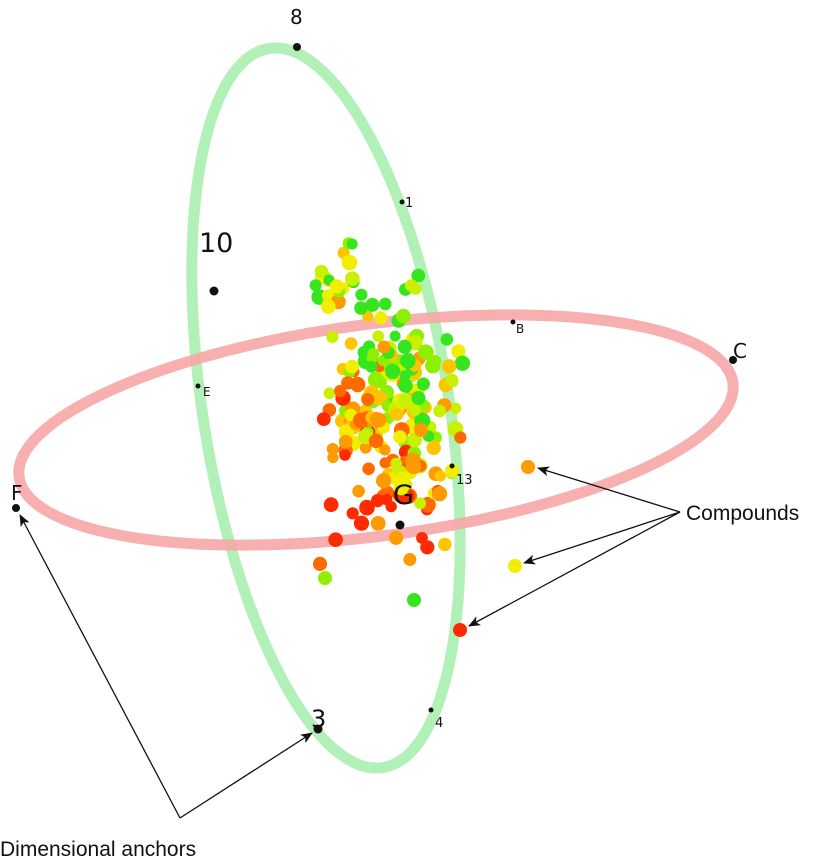 The height and width of the screenshot is (864, 825). Describe the element at coordinates (17, 493) in the screenshot. I see `anchor-label-F: F` at that location.